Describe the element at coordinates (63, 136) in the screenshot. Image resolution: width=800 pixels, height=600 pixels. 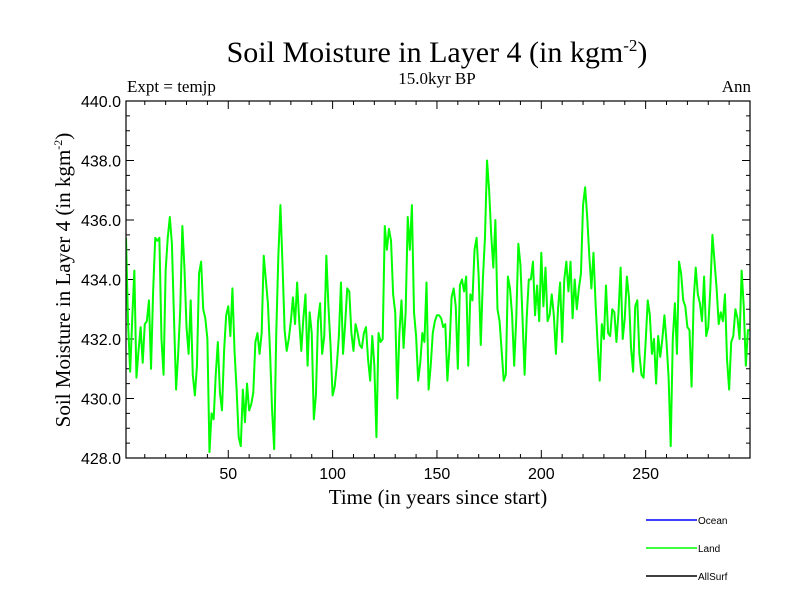
I see `y-axis-label-close: )` at that location.